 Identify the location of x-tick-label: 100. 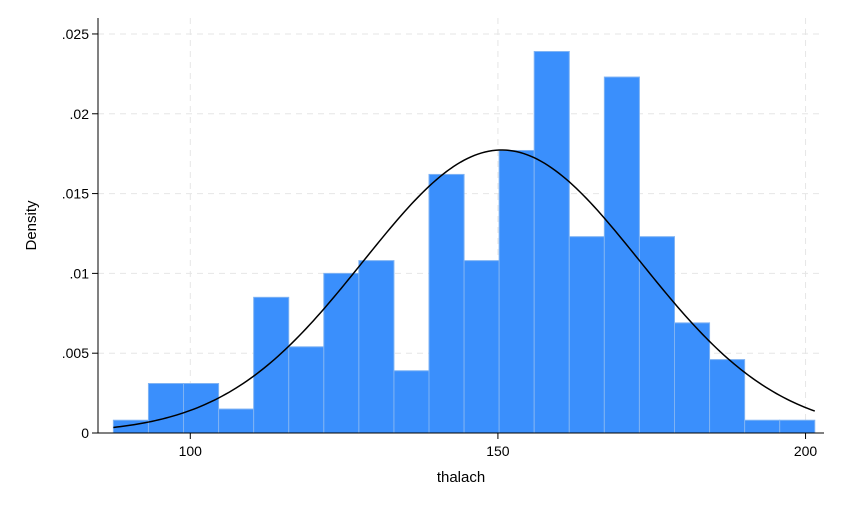
(191, 451).